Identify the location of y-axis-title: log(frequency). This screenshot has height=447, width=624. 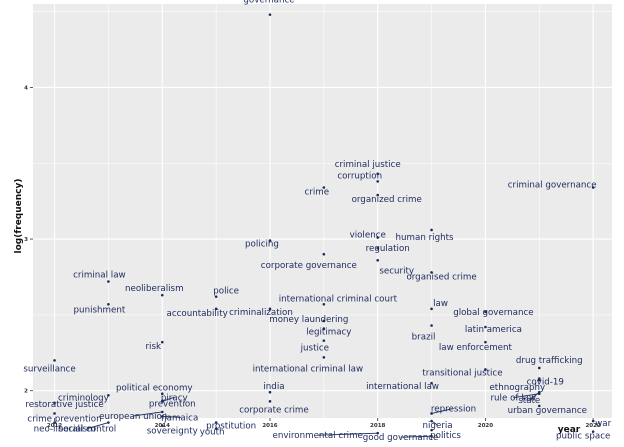
(19, 216).